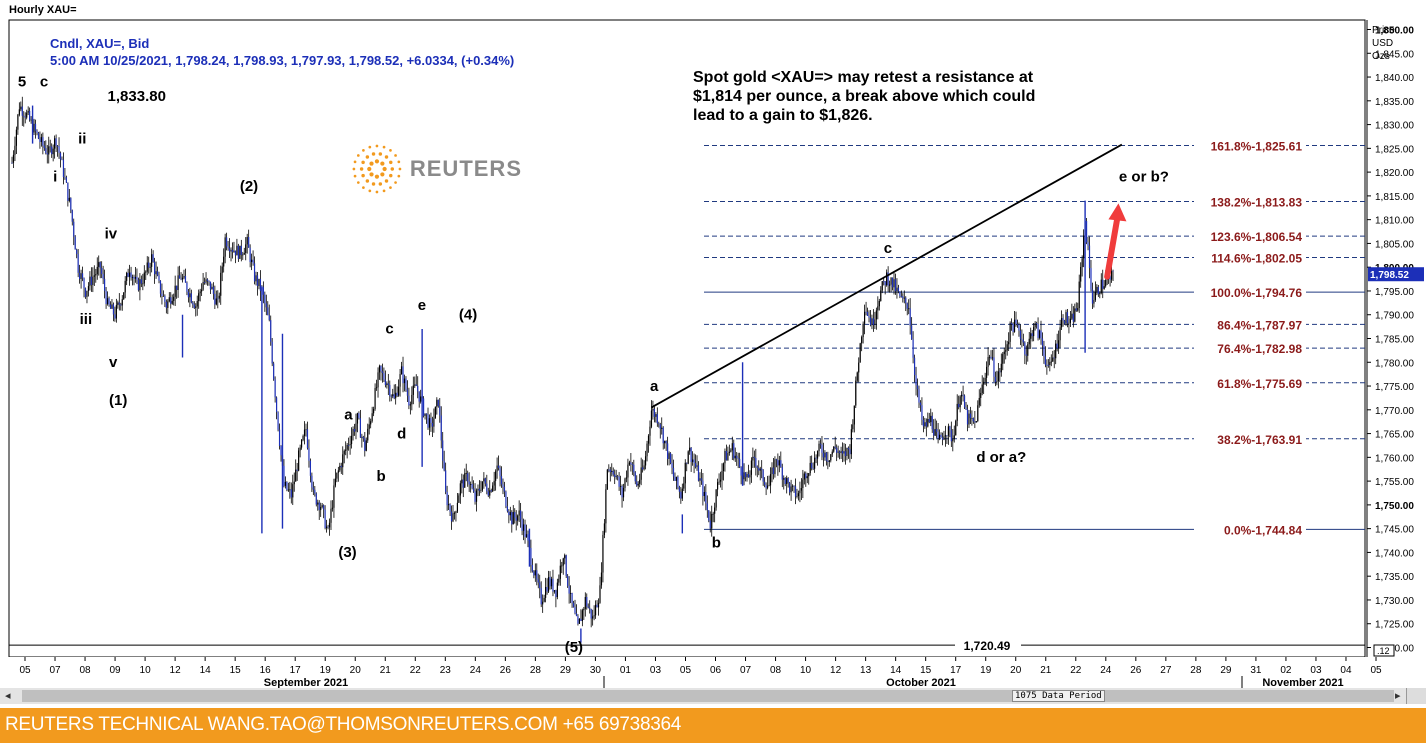  What do you see at coordinates (137, 96) in the screenshot?
I see `wave-label: 1,833.80` at bounding box center [137, 96].